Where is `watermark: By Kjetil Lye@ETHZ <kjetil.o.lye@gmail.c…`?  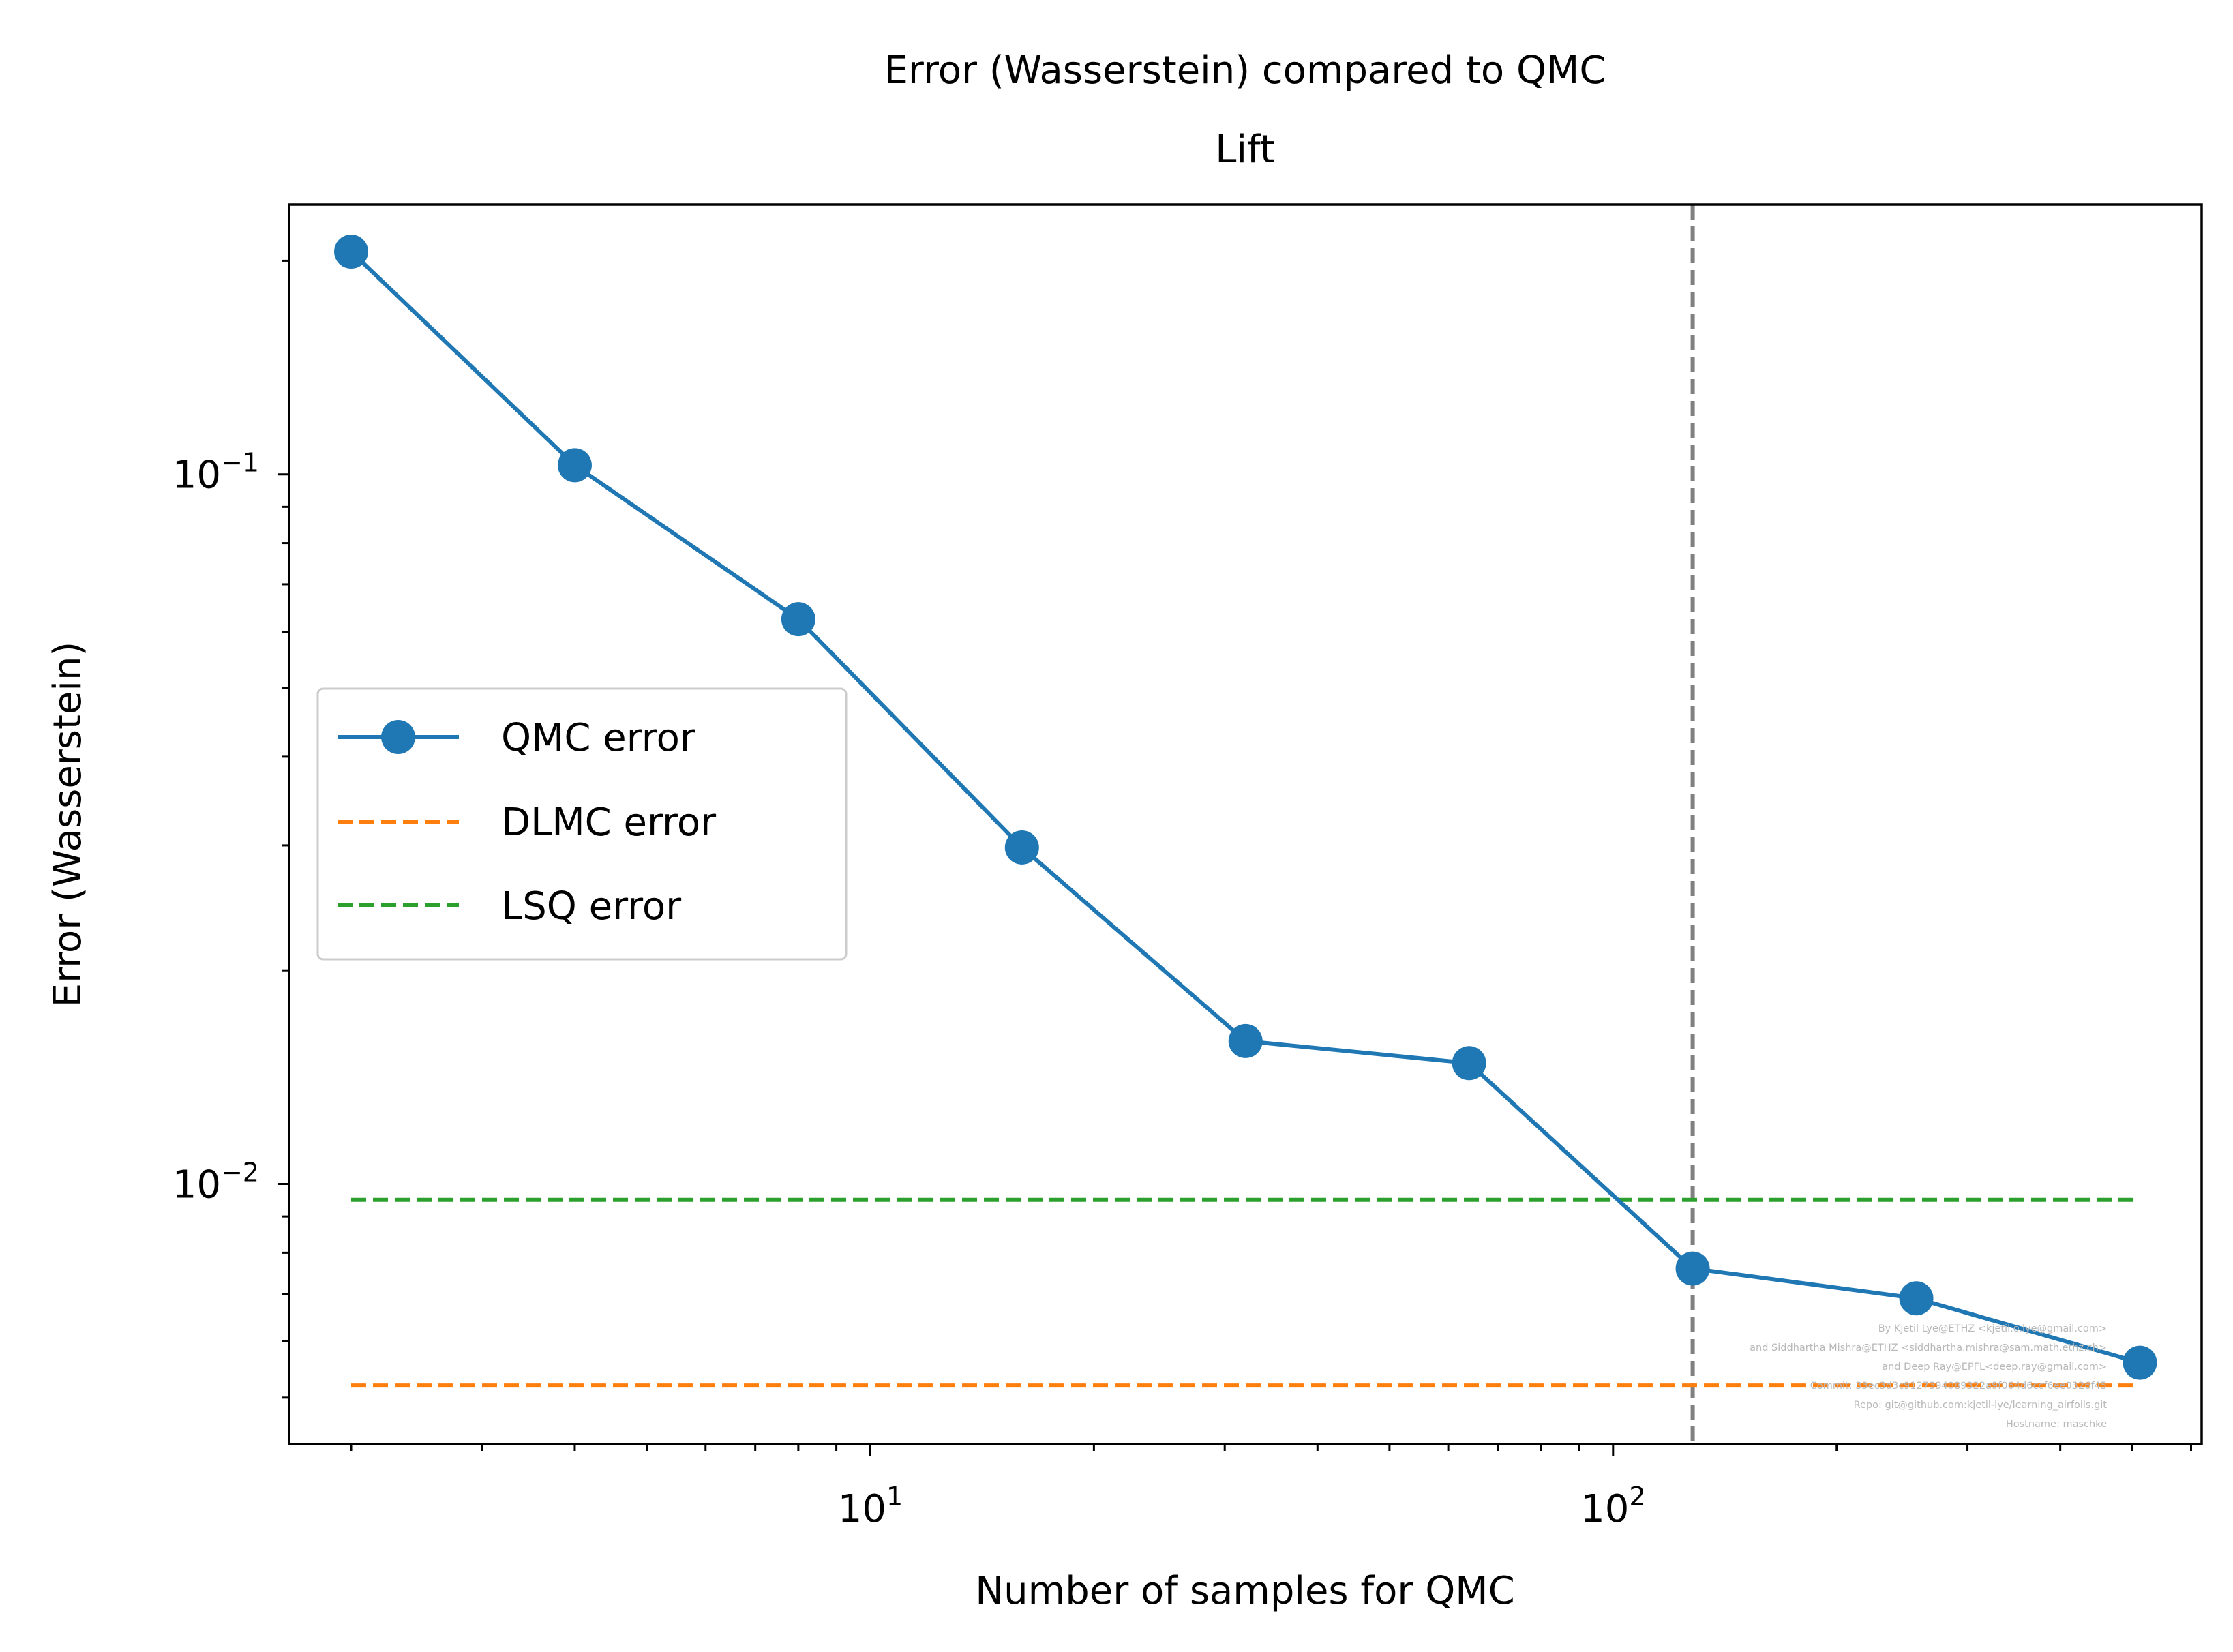
watermark: By Kjetil Lye@ETHZ <kjetil.o.lye@gmail.c… is located at coordinates (1929, 1376).